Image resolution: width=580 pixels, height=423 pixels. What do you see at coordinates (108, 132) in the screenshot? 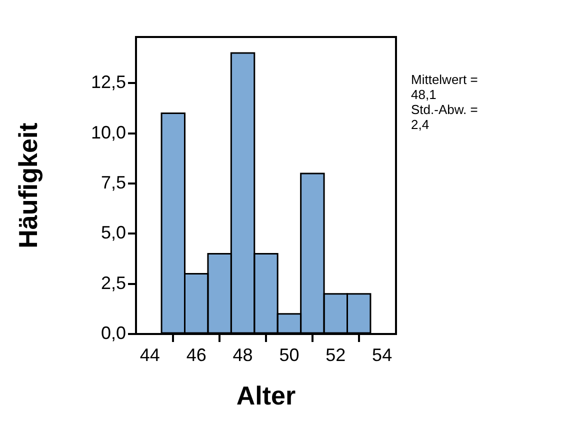
I see `y-tick-label: 10,0` at bounding box center [108, 132].